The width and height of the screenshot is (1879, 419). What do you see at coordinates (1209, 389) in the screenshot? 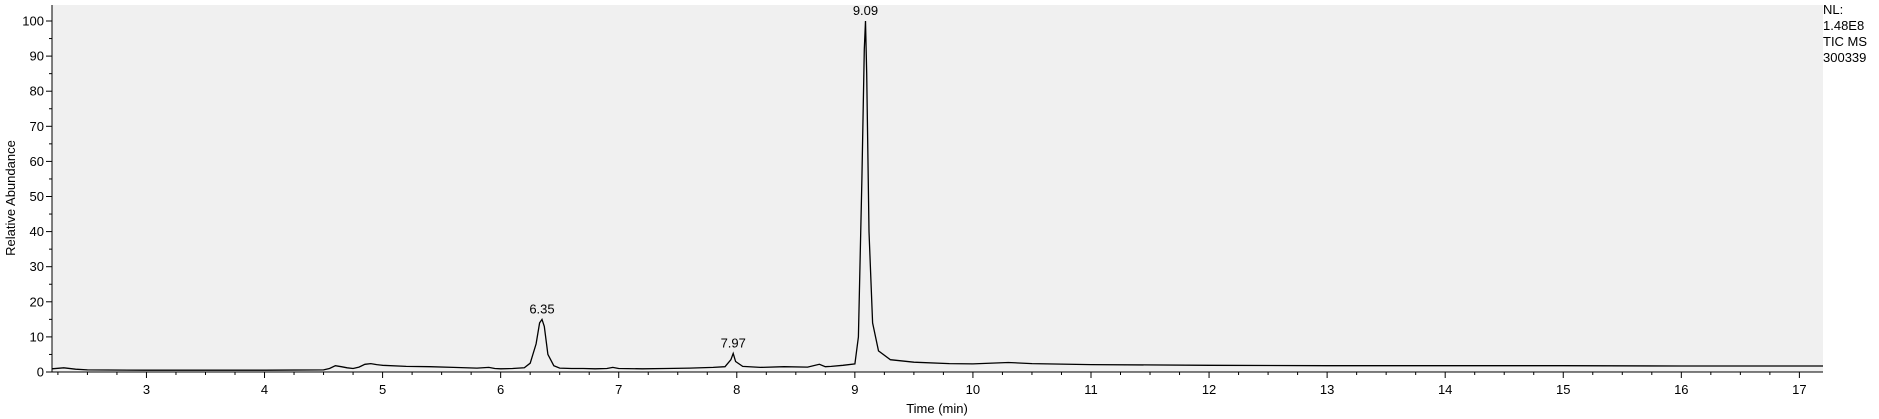
I see `x-tick-label: 12` at bounding box center [1209, 389].